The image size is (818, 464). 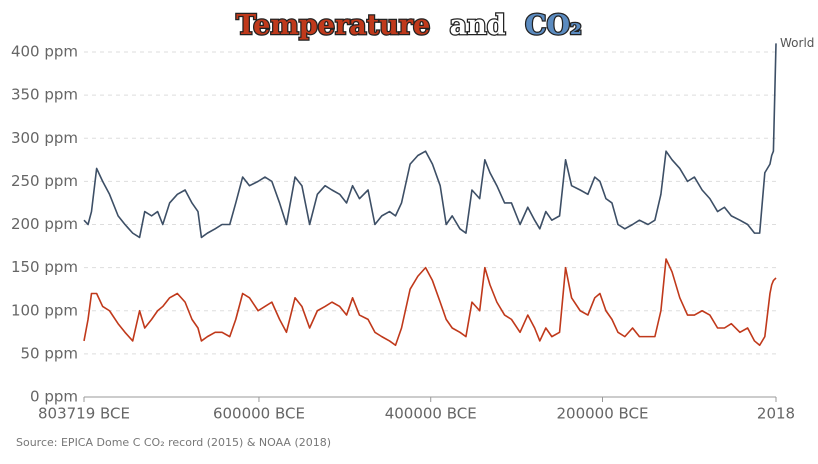 I want to click on x-tick-label: 200000 BCE, so click(x=602, y=414).